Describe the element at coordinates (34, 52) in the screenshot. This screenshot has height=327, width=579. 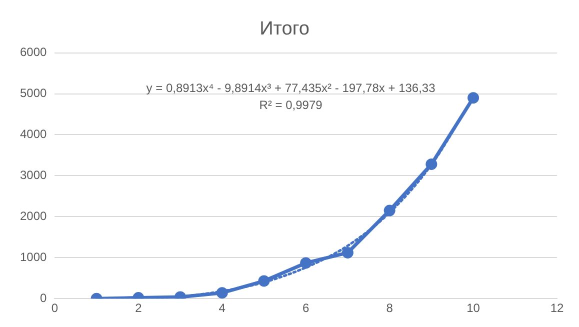
I see `y-tick-label: 6000` at that location.